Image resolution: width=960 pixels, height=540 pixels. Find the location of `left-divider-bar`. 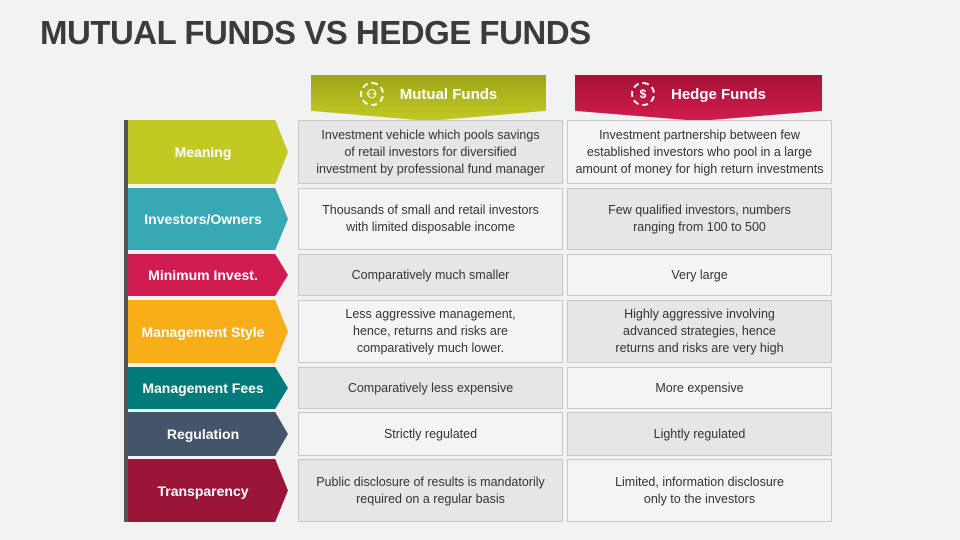

left-divider-bar is located at coordinates (126, 321).